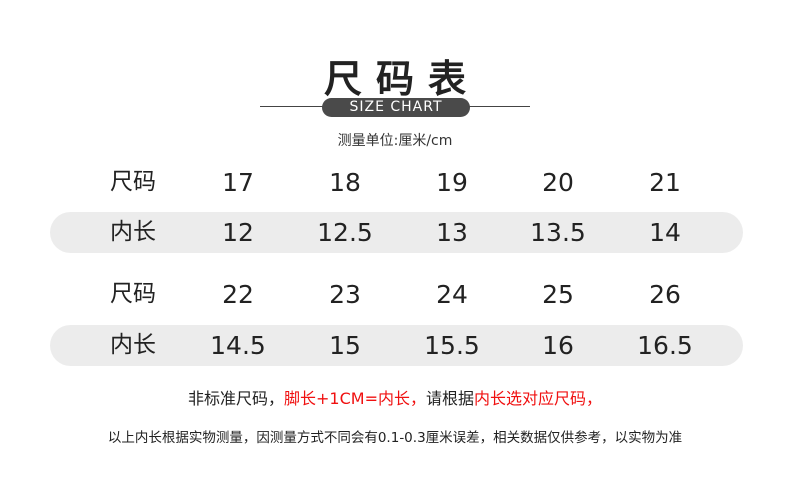  Describe the element at coordinates (395, 141) in the screenshot. I see `unit-label: 测量单位:厘米/cm` at that location.